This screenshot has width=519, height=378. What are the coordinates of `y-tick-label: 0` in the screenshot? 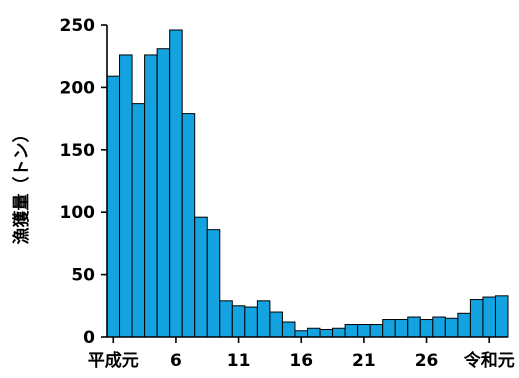 It's located at (89, 338).